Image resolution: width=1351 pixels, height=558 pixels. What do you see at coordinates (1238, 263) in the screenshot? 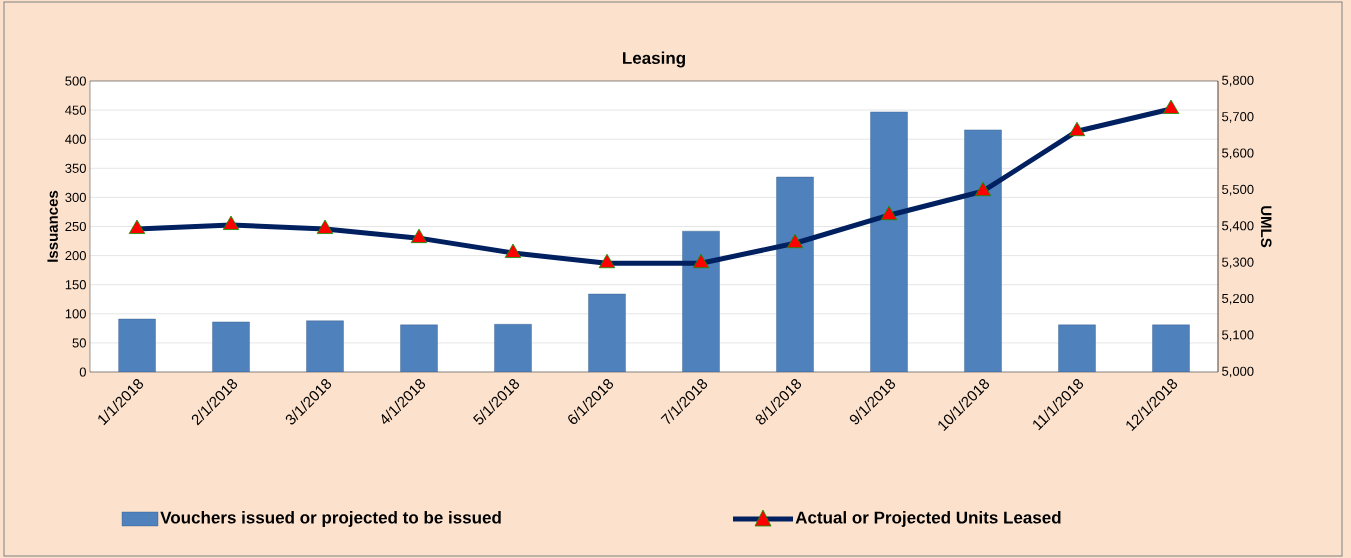
I see `y2-tick-label: 5,300` at bounding box center [1238, 263].